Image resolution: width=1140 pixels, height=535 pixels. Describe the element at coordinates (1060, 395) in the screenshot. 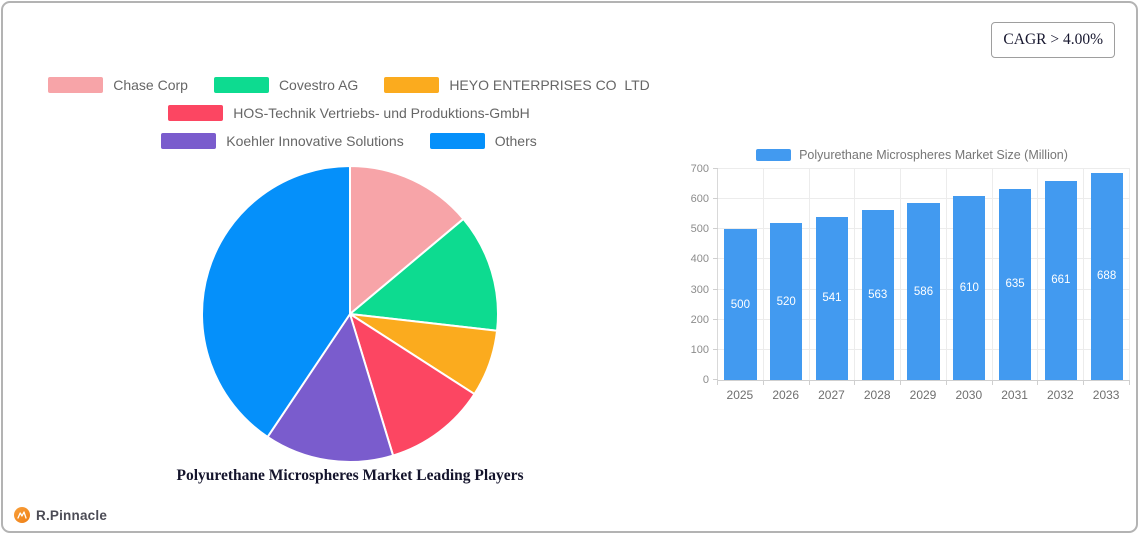

I see `x-axis-label: 2032` at that location.